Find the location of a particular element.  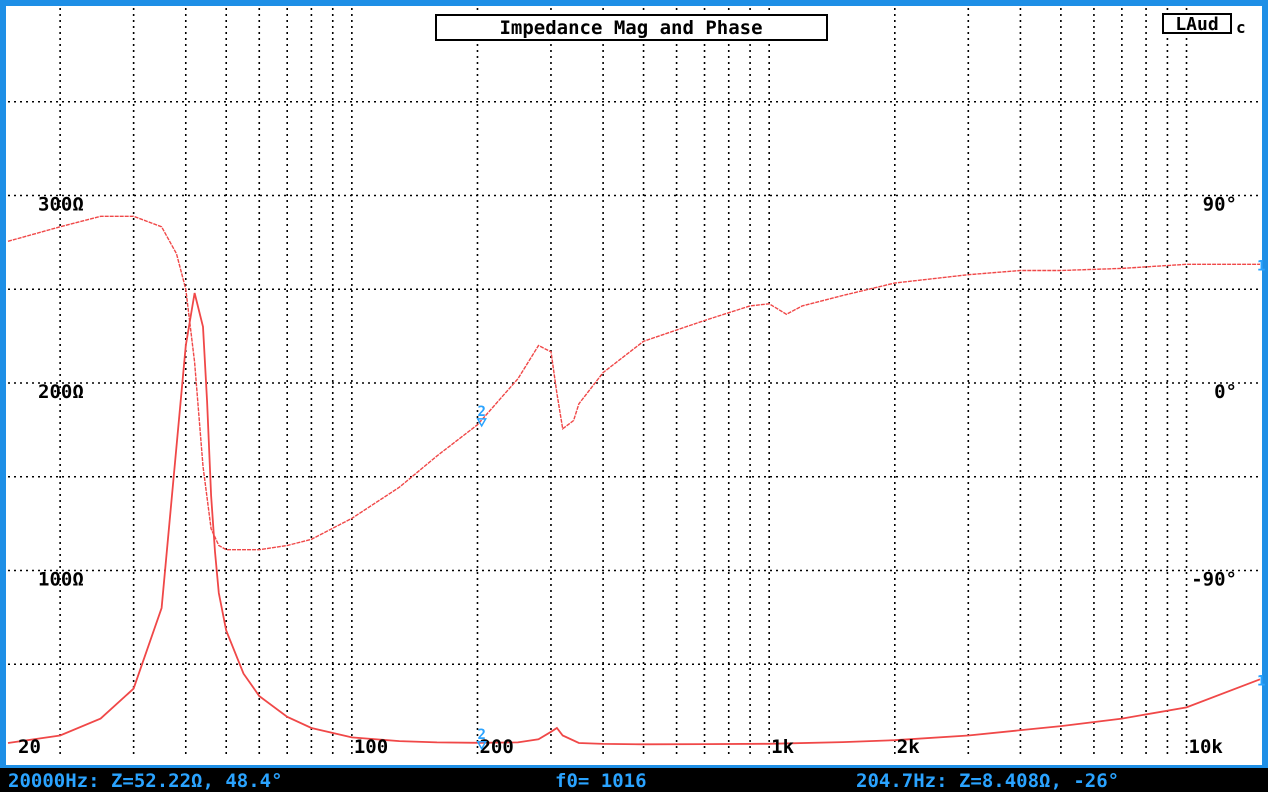

logo-sub-text: c is located at coordinates (1241, 27).